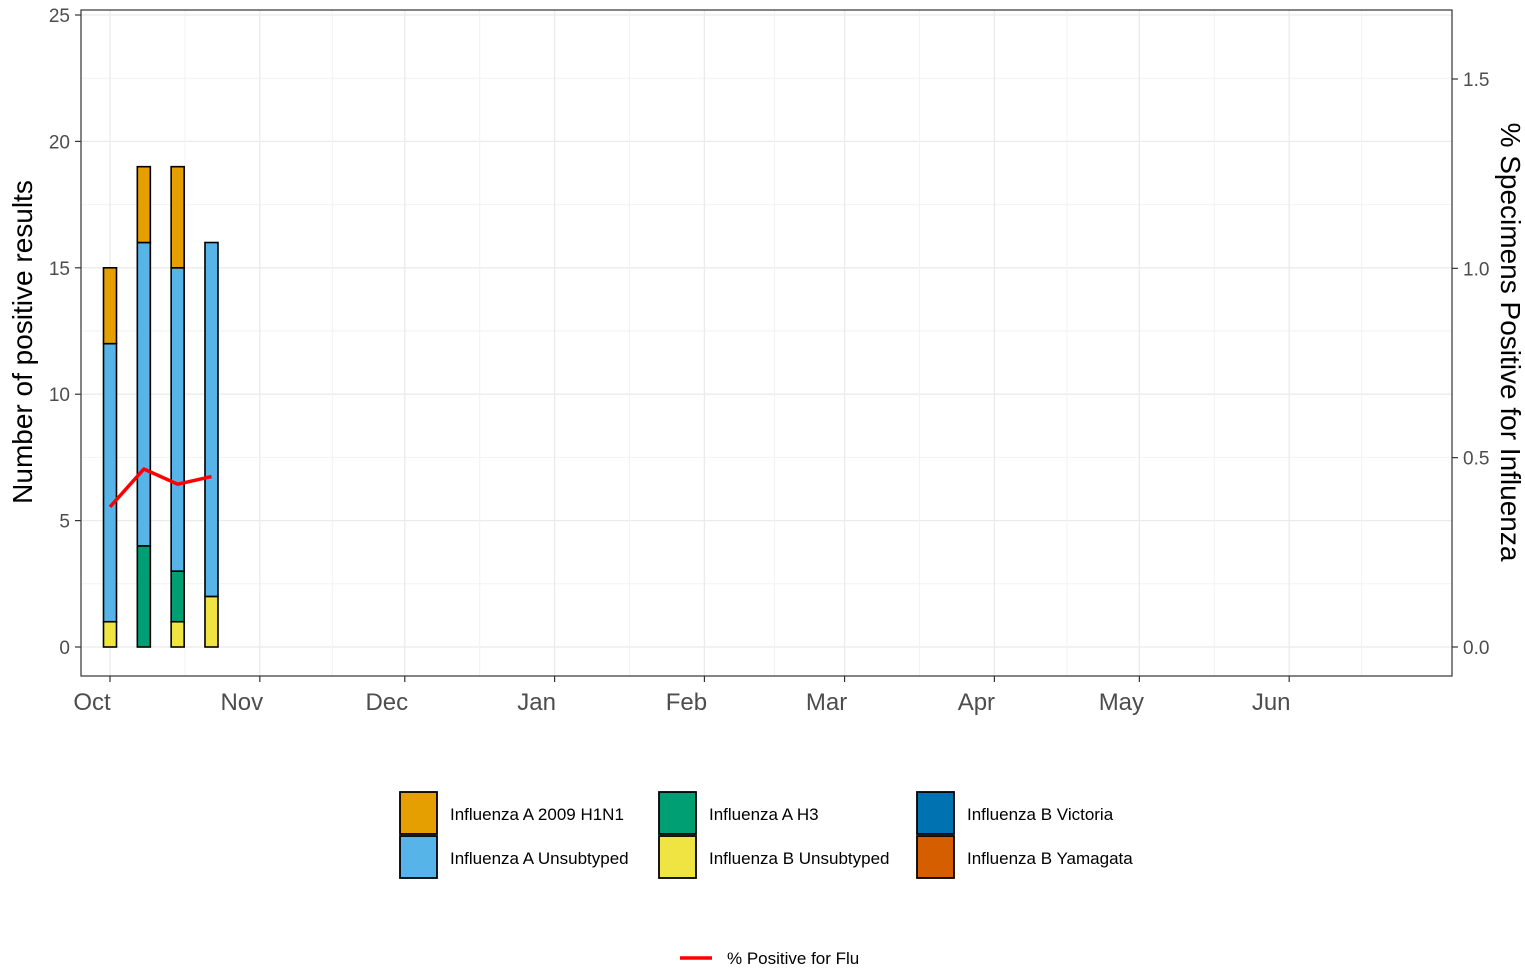 The image size is (1525, 968). I want to click on x-tick-label: Dec, so click(386, 702).